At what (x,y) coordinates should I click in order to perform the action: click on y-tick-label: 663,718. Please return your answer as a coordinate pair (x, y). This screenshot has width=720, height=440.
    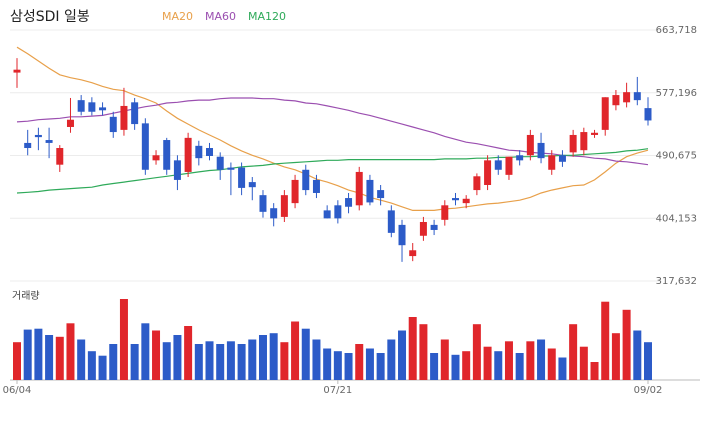
    Looking at the image, I should click on (676, 30).